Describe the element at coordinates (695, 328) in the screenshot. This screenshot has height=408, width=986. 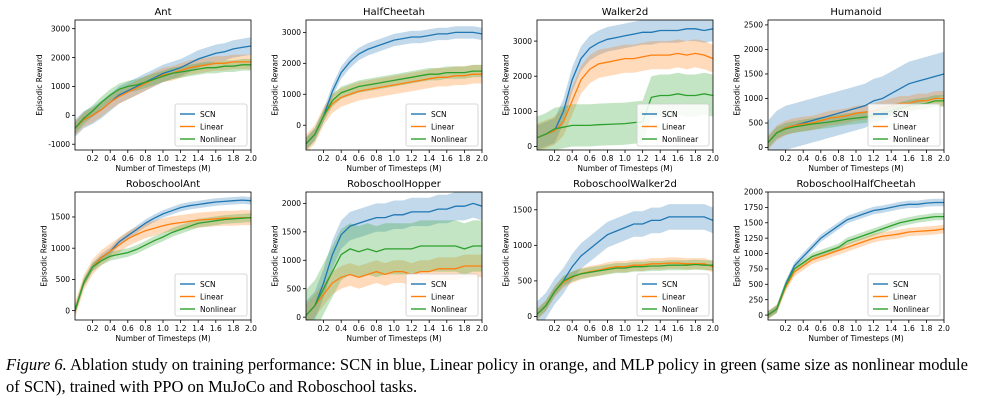
I see `x-tick-label: 1.8` at that location.